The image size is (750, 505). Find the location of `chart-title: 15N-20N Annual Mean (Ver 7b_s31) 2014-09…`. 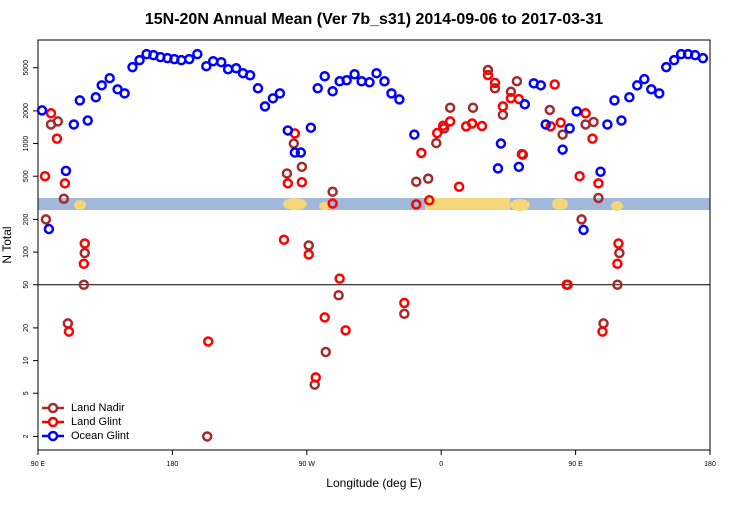

chart-title: 15N-20N Annual Mean (Ver 7b_s31) 2014-09… is located at coordinates (374, 19).